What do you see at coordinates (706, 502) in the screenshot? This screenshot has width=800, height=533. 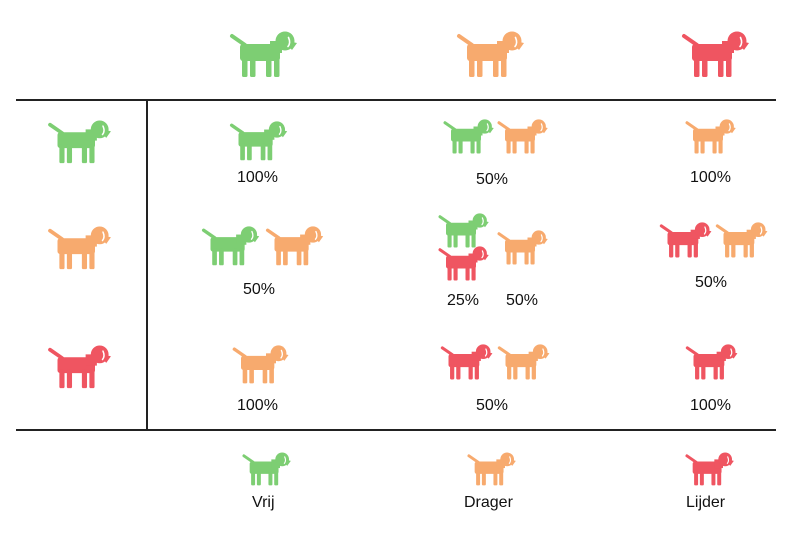 I see `legend-label-affected: Lijder` at bounding box center [706, 502].